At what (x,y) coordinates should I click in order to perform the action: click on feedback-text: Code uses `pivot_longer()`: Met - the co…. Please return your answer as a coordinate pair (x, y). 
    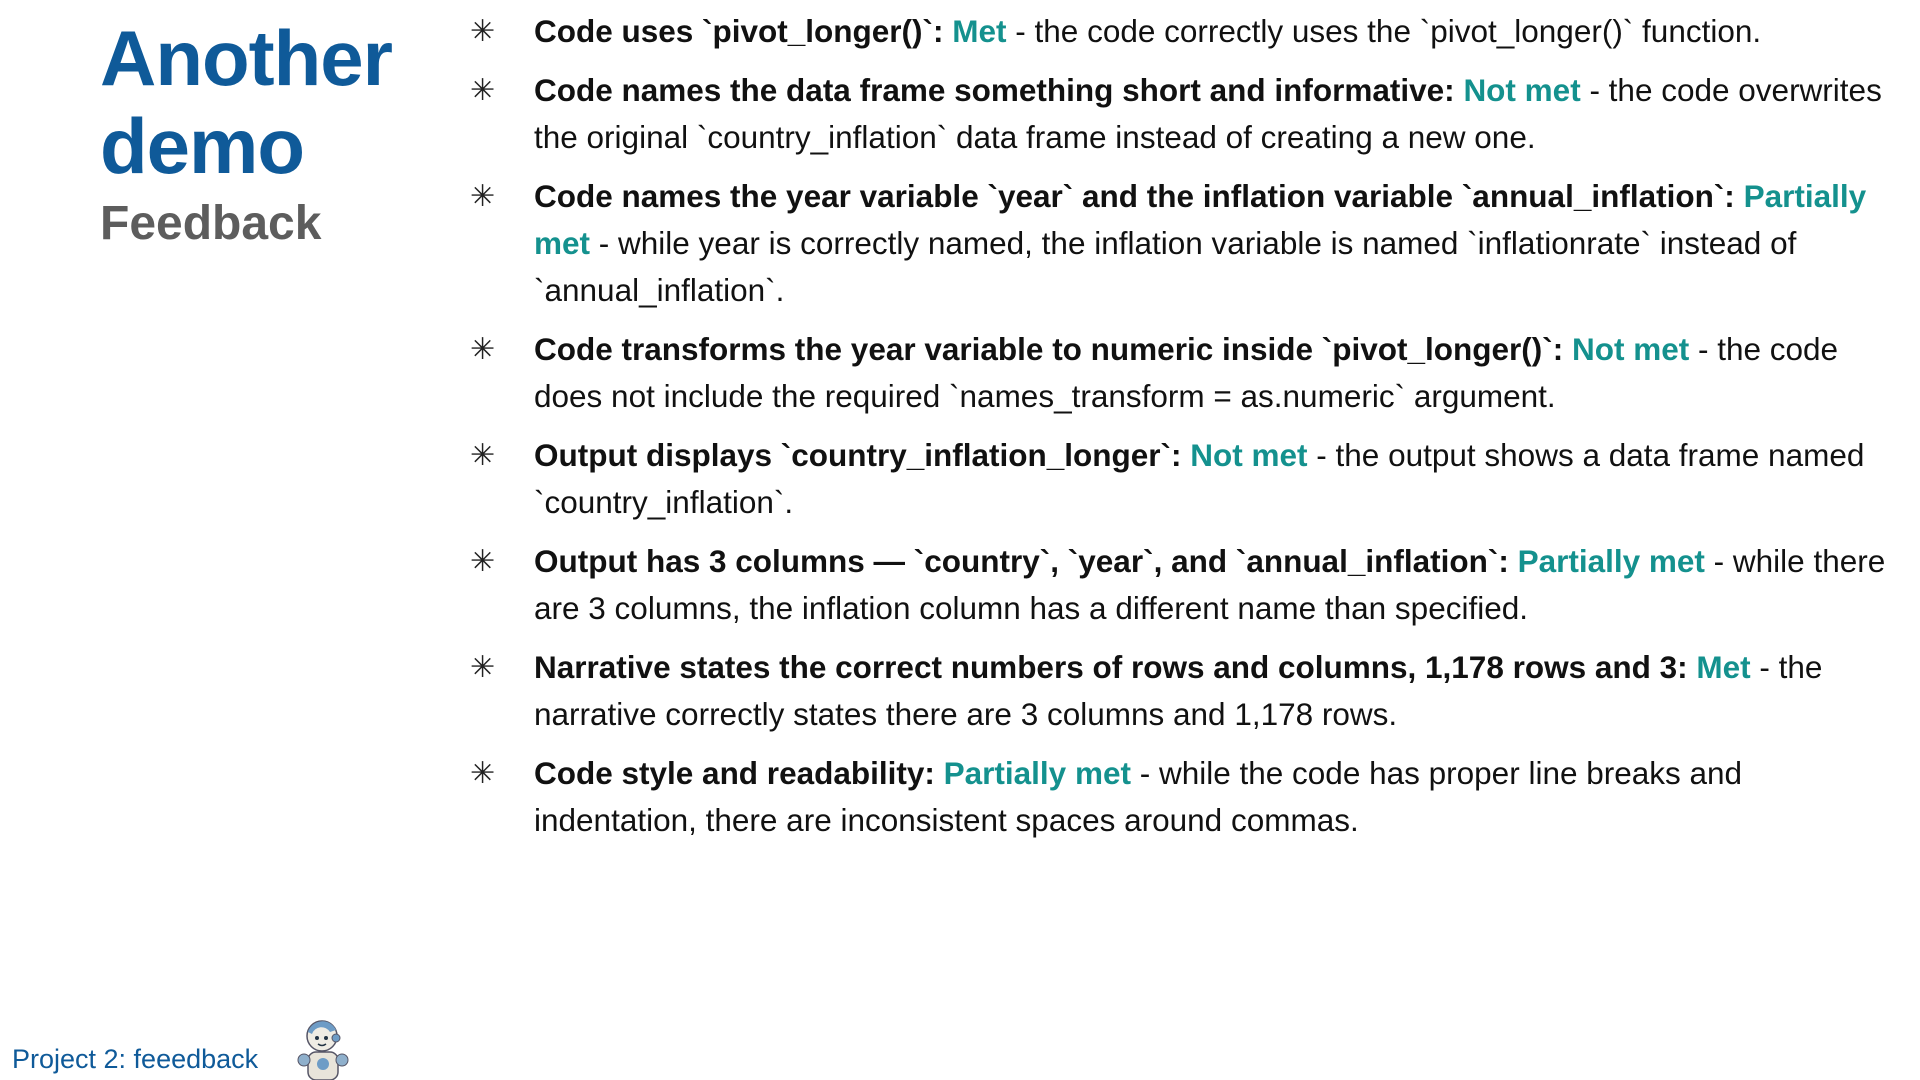
    Looking at the image, I should click on (1212, 31).